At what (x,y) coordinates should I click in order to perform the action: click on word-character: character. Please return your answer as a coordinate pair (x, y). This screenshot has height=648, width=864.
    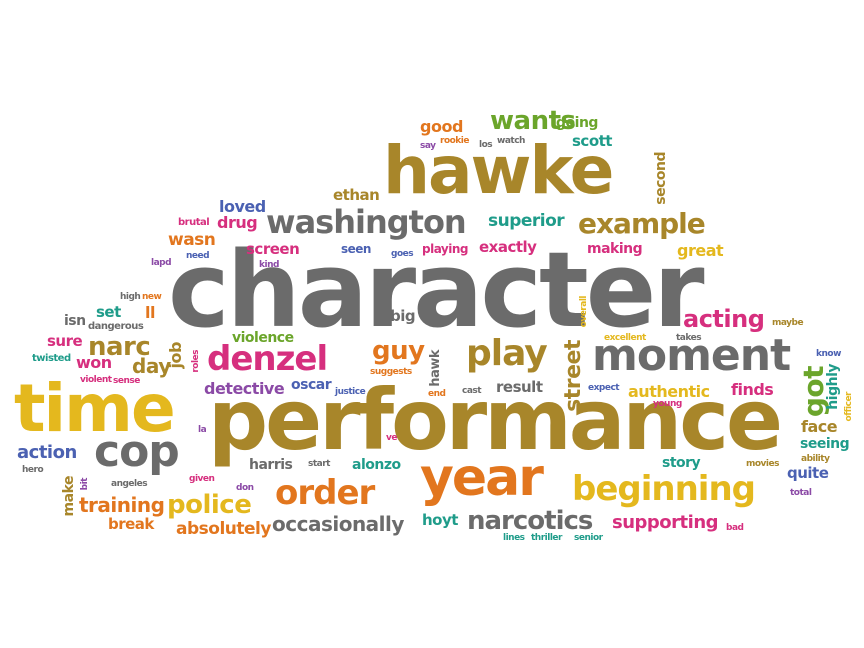
    Looking at the image, I should click on (436, 290).